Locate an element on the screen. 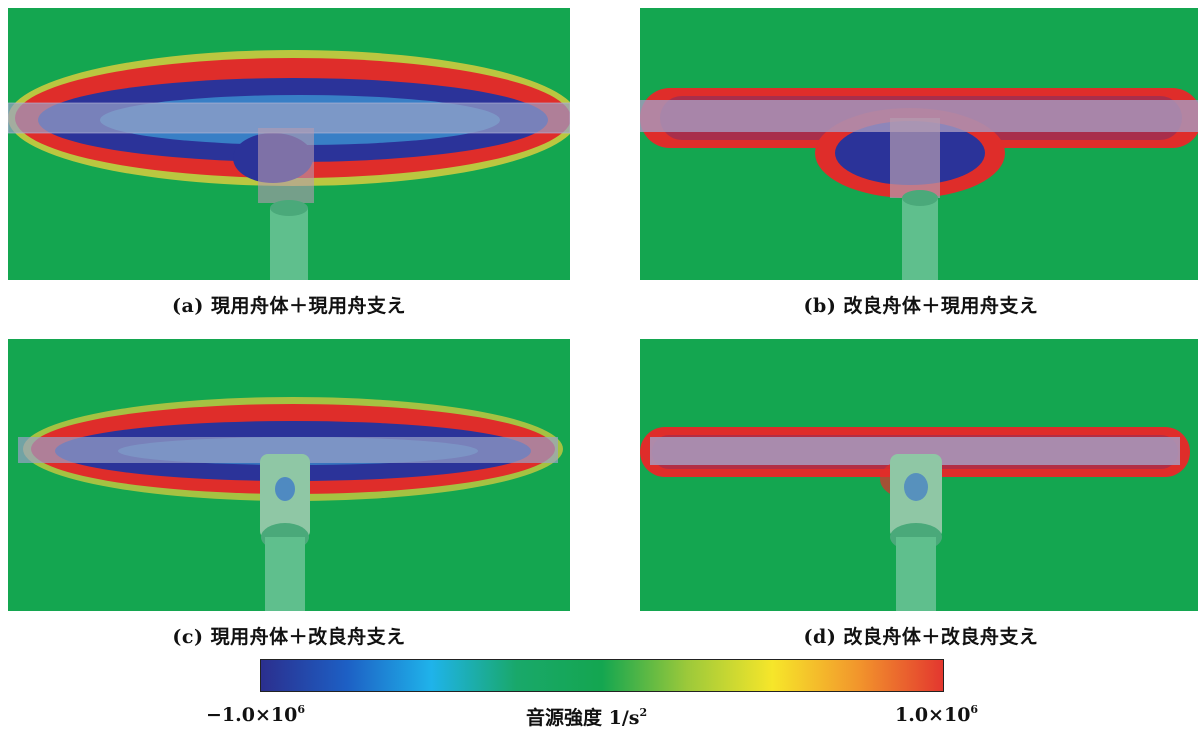  panel-b-caption: (b) 改良舟体＋現用舟支え is located at coordinates (921, 306).